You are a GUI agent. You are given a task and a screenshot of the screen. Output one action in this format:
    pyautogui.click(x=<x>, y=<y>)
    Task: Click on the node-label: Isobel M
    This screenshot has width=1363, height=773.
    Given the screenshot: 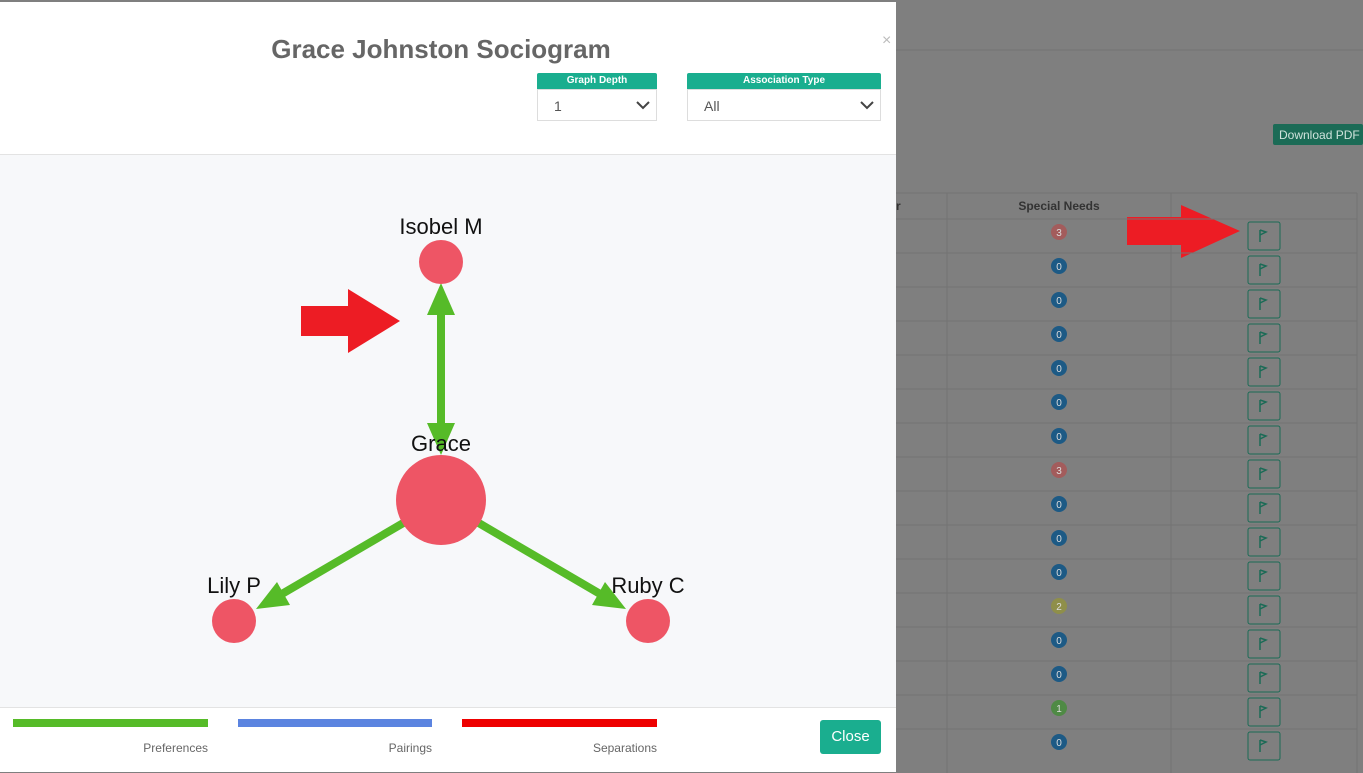 What is the action you would take?
    pyautogui.click(x=440, y=226)
    